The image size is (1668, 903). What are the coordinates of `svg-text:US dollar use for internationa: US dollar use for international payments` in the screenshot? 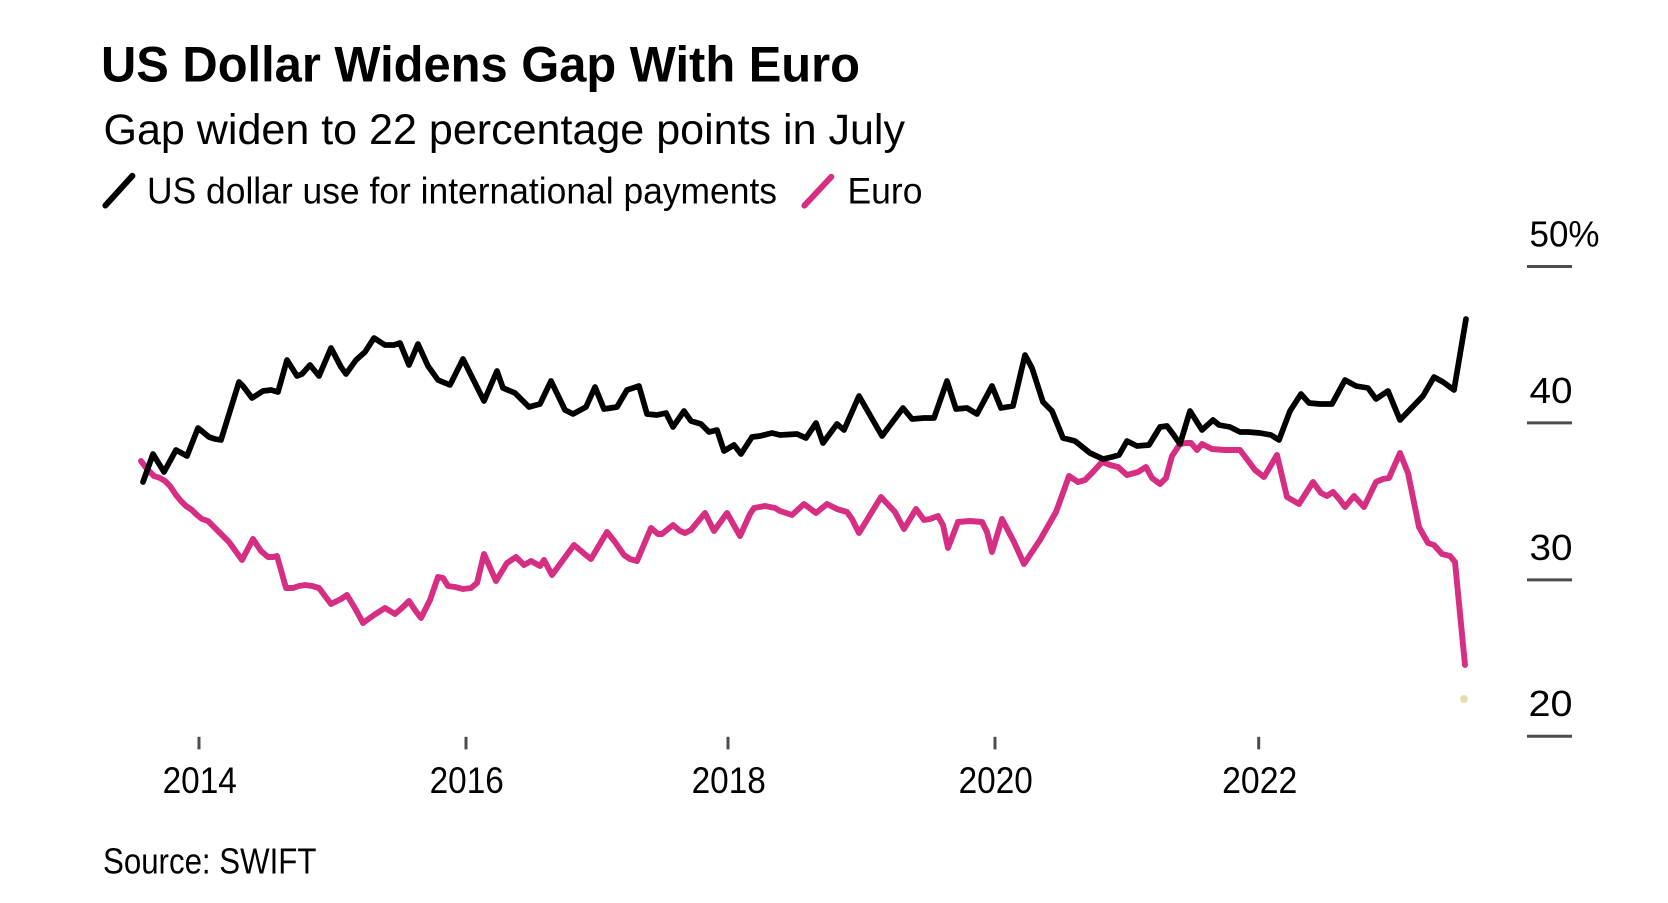 It's located at (462, 191).